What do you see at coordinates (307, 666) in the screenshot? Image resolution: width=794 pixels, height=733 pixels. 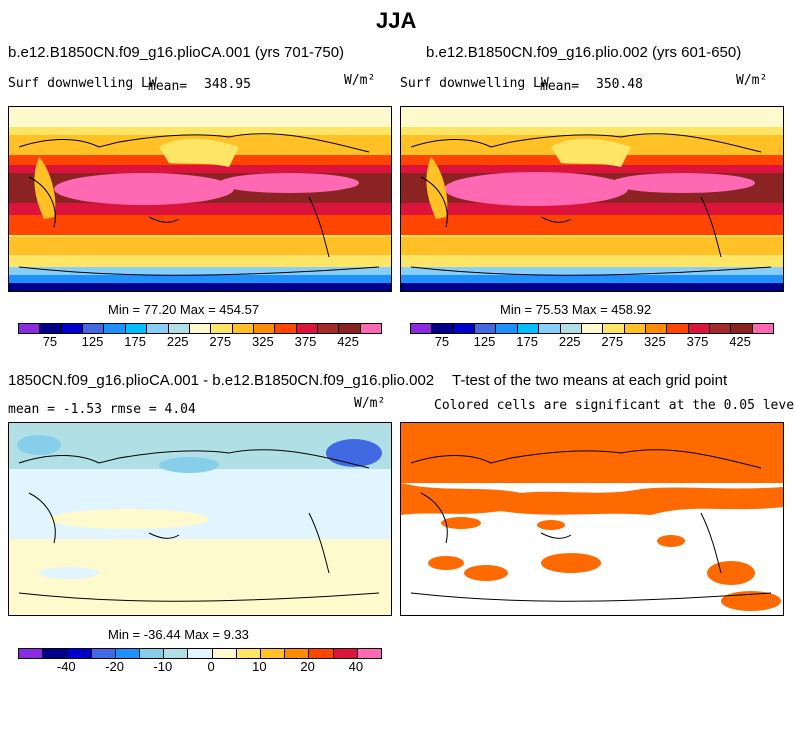 I see `colorbar-tick-label: 20` at bounding box center [307, 666].